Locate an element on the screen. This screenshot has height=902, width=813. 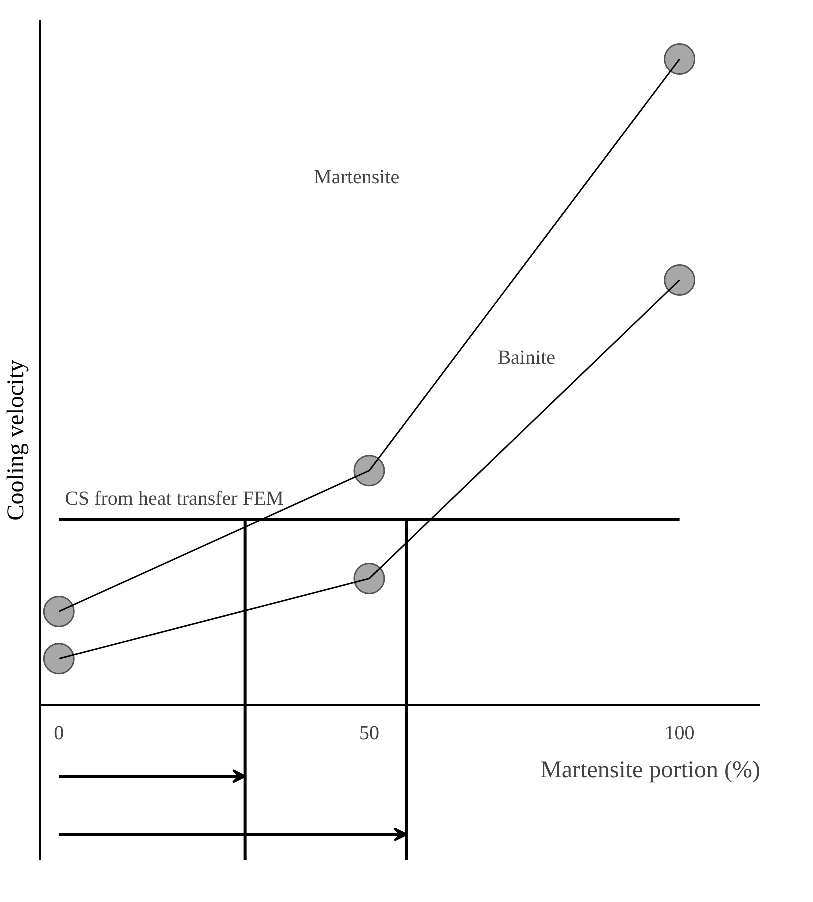
x-axis-title: Martensite portion (%) is located at coordinates (650, 770).